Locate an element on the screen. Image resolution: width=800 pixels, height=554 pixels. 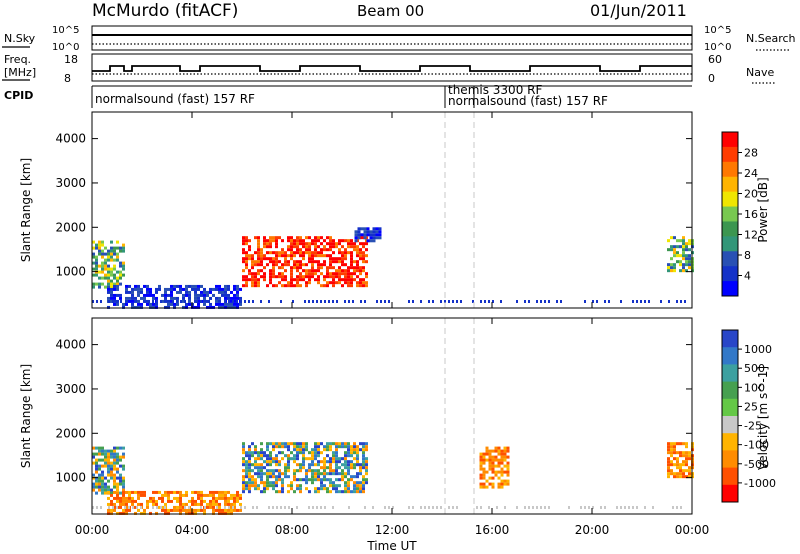
power-y-tick-label: 2000 is located at coordinates (70, 227).